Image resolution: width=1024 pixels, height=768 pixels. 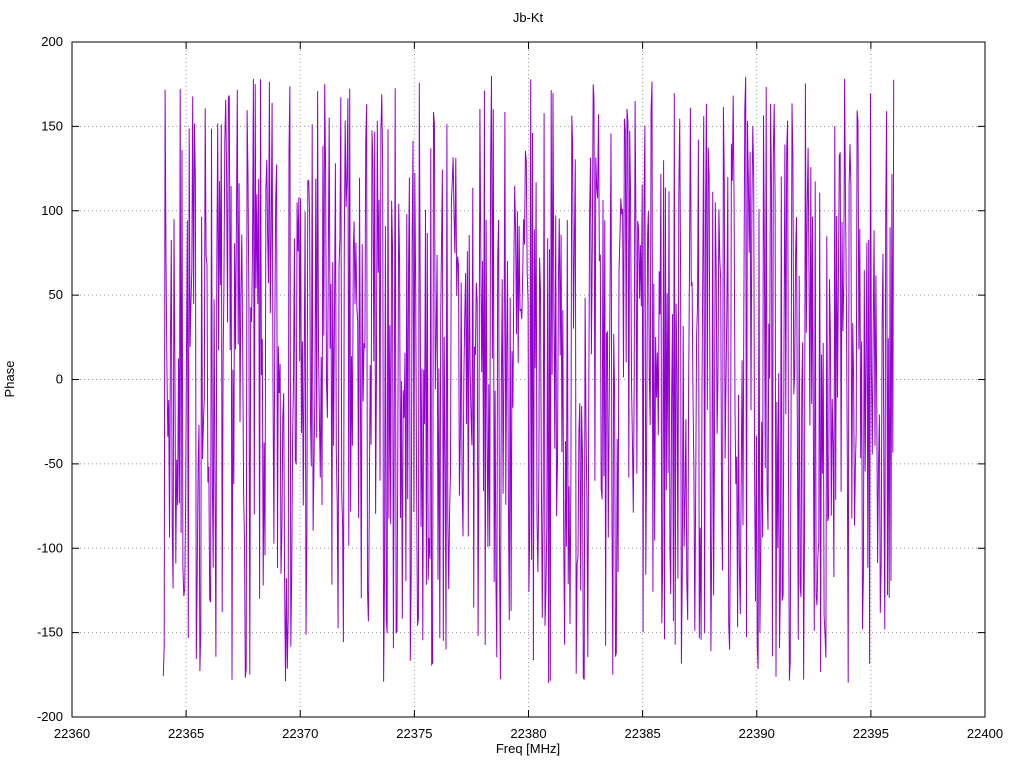 What do you see at coordinates (528, 17) in the screenshot?
I see `chart-title: Jb-Kt` at bounding box center [528, 17].